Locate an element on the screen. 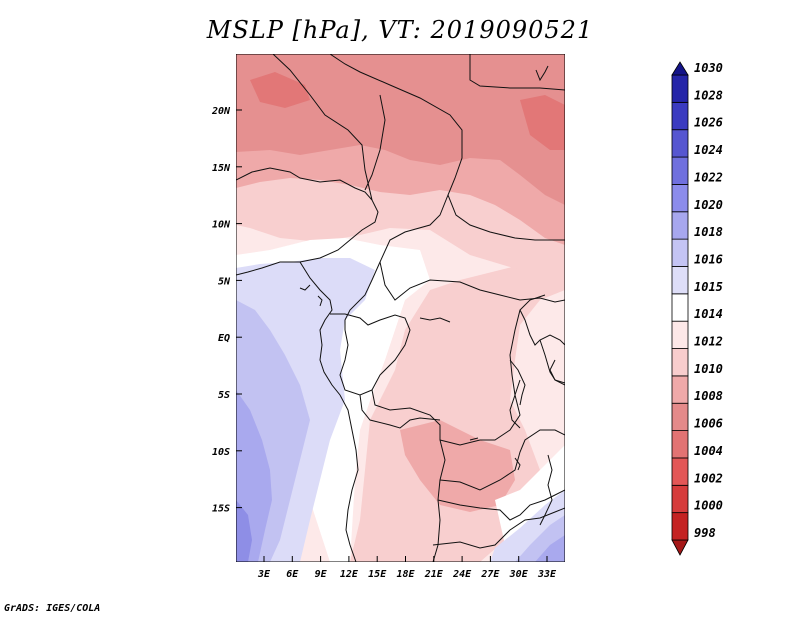  lon-tick-label: 27E is located at coordinates (490, 574).